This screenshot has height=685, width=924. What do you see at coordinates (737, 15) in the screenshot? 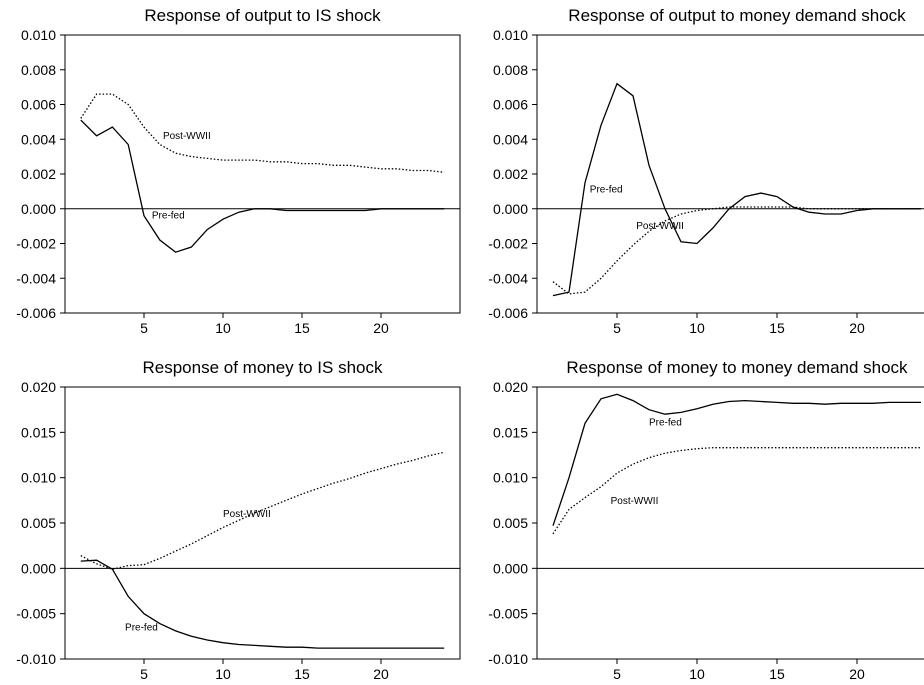
I see `chart-title: Response of output to money demand shock` at bounding box center [737, 15].